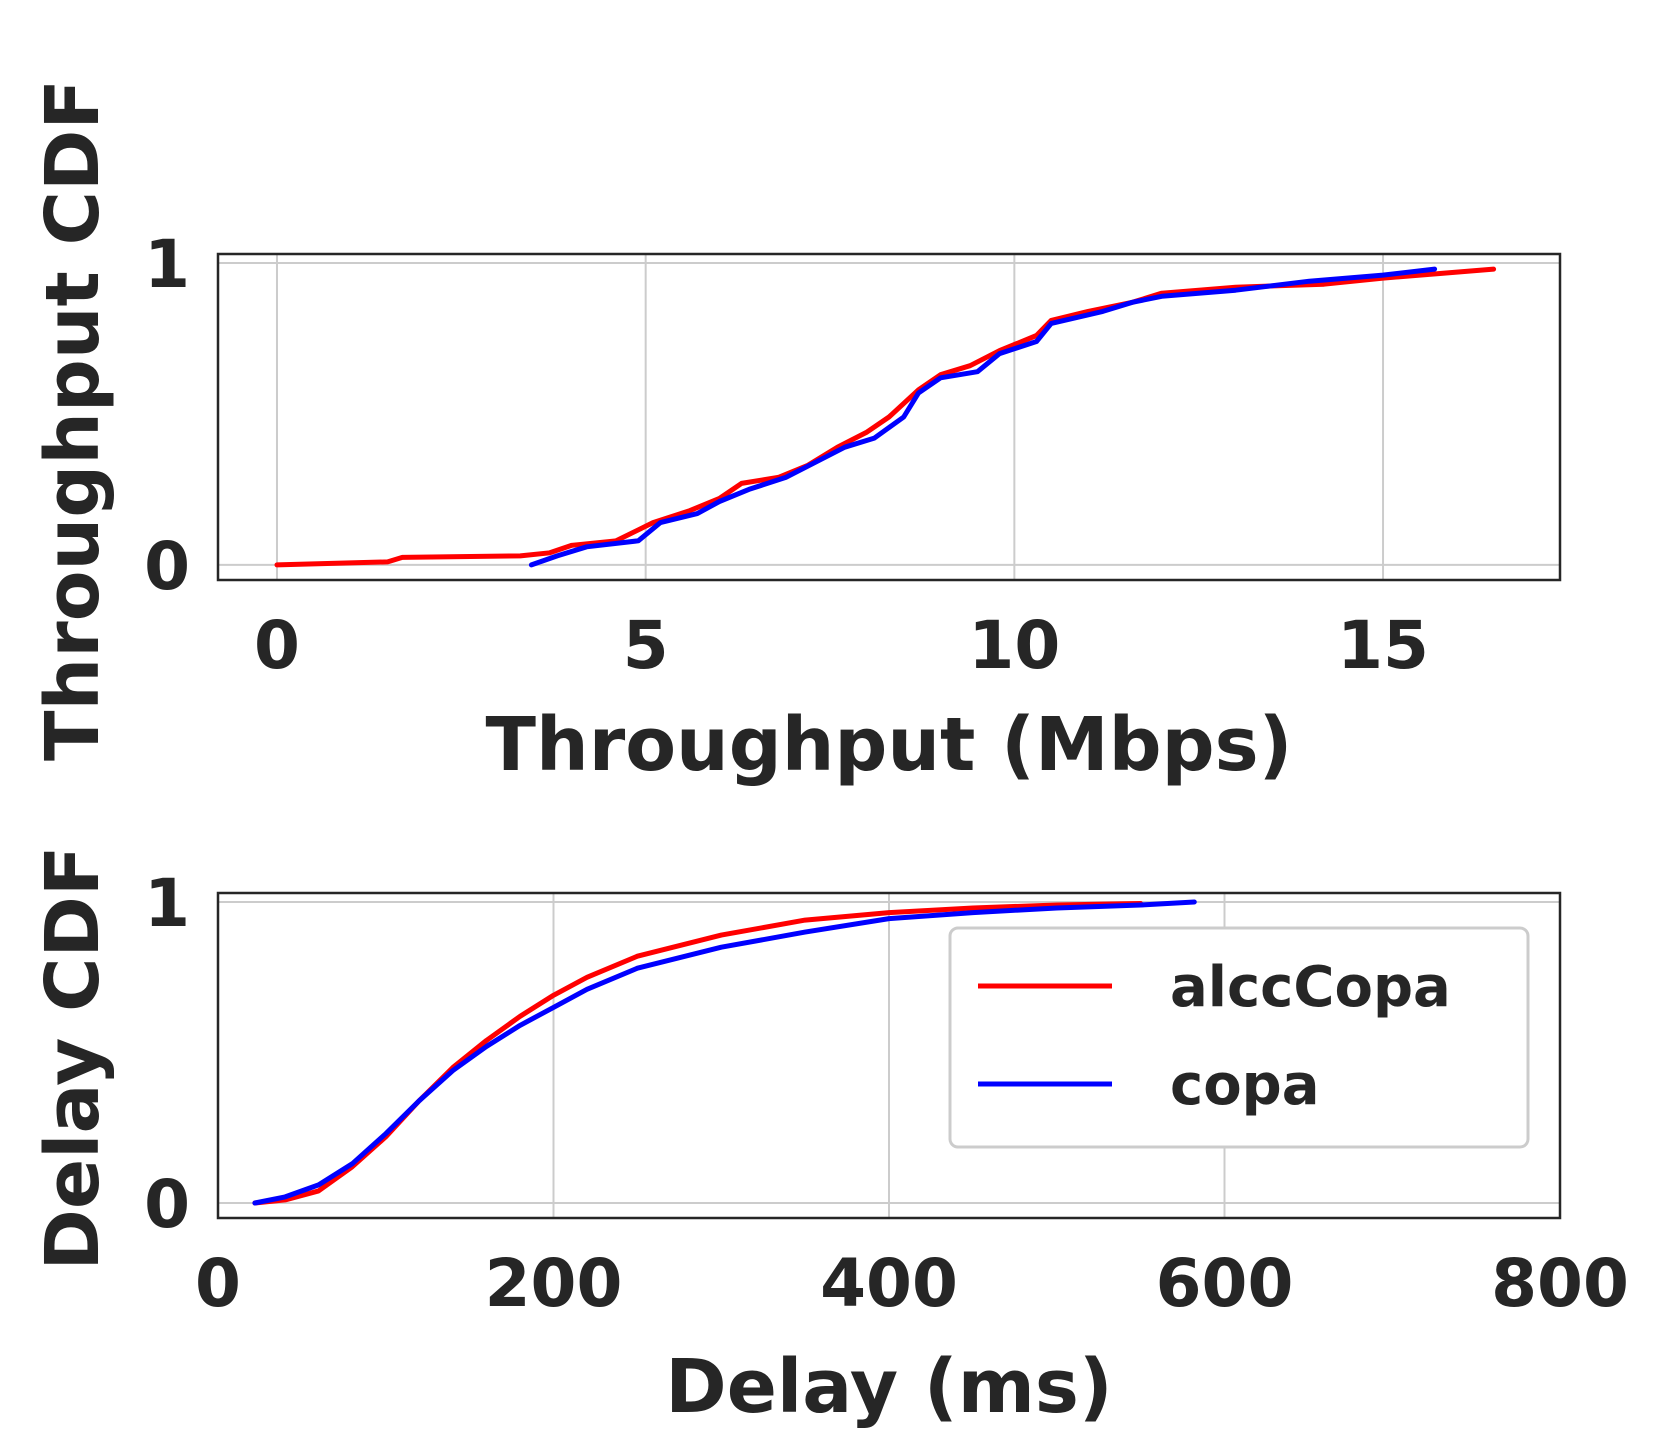  Describe the element at coordinates (73, 420) in the screenshot. I see `y-axis-label-throughput: Throughput CDF` at that location.